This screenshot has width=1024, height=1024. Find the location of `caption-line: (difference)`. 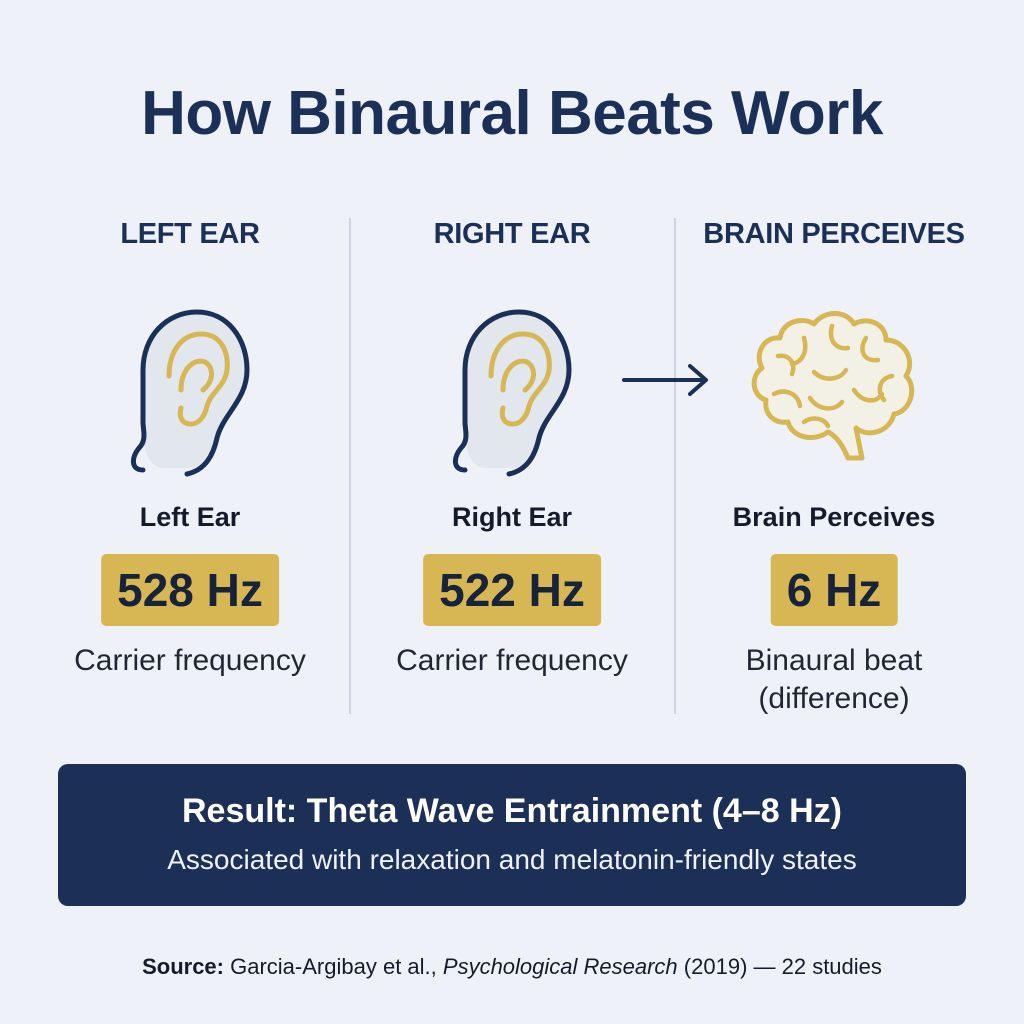

caption-line: (difference) is located at coordinates (834, 698).